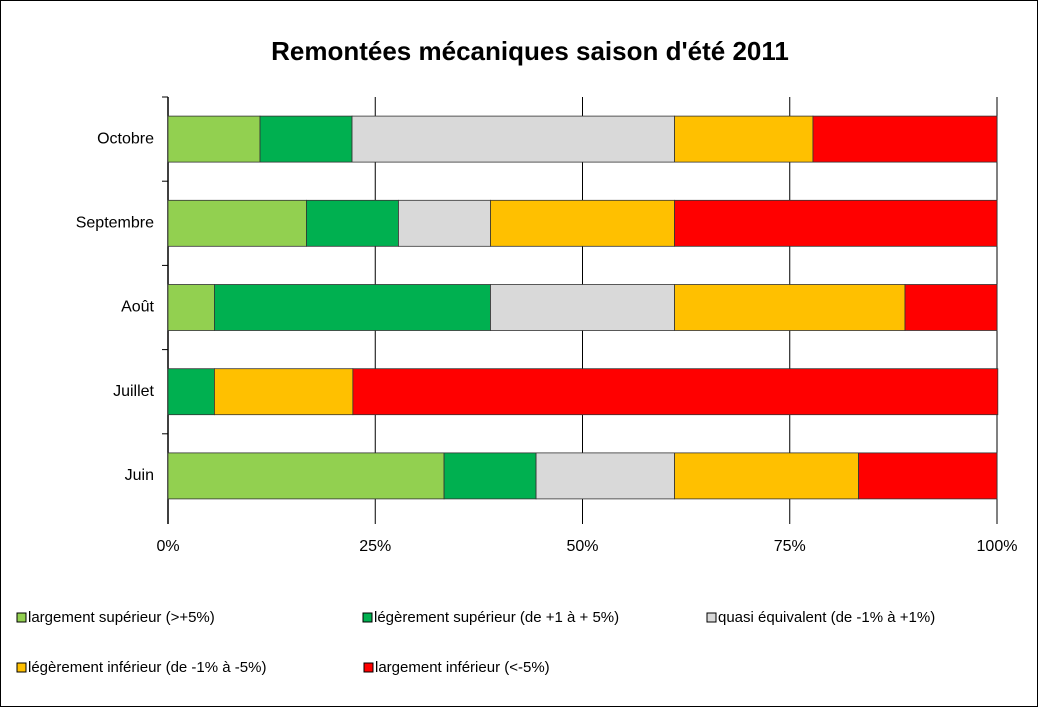  Describe the element at coordinates (133, 391) in the screenshot. I see `y-tick-label: Juillet` at that location.